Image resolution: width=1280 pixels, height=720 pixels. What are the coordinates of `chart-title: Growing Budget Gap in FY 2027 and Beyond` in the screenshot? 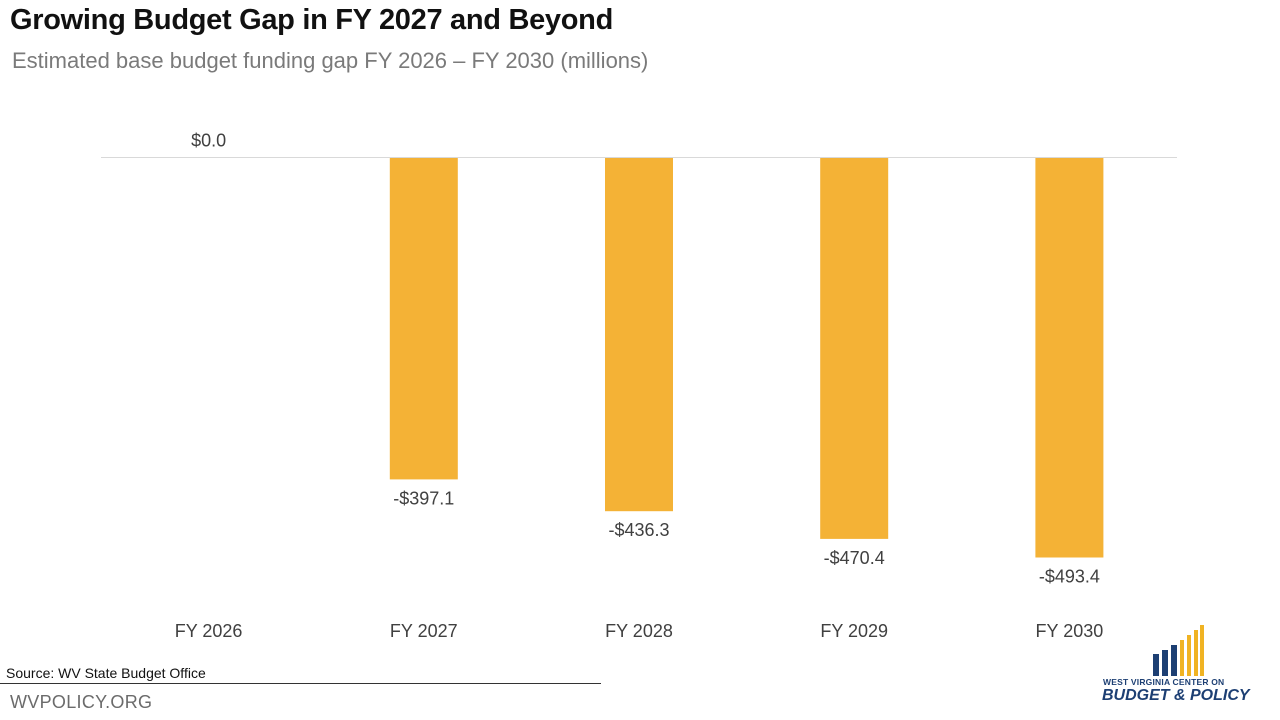 It's located at (311, 20).